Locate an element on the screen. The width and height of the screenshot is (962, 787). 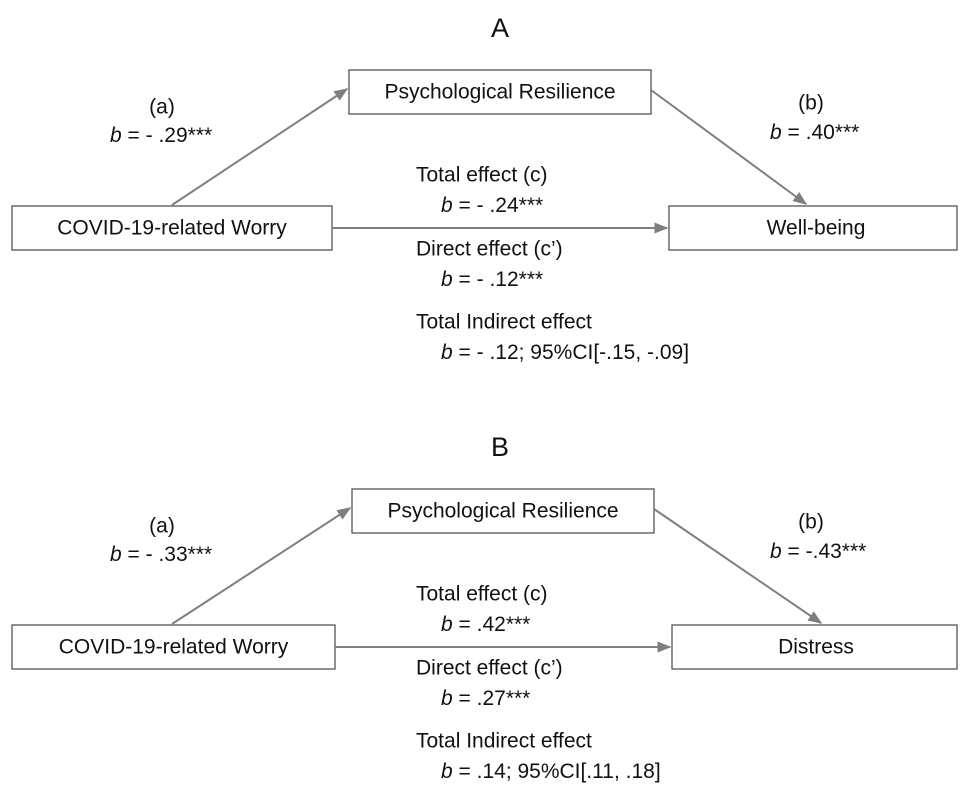
path-a-coefficient: b = - .29*** is located at coordinates (161, 135).